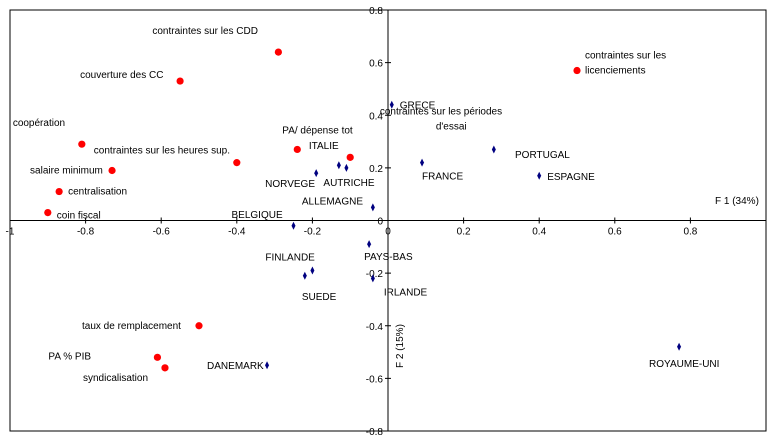 This screenshot has width=768, height=439. What do you see at coordinates (684, 364) in the screenshot?
I see `point-label: ROYAUME-UNI` at bounding box center [684, 364].